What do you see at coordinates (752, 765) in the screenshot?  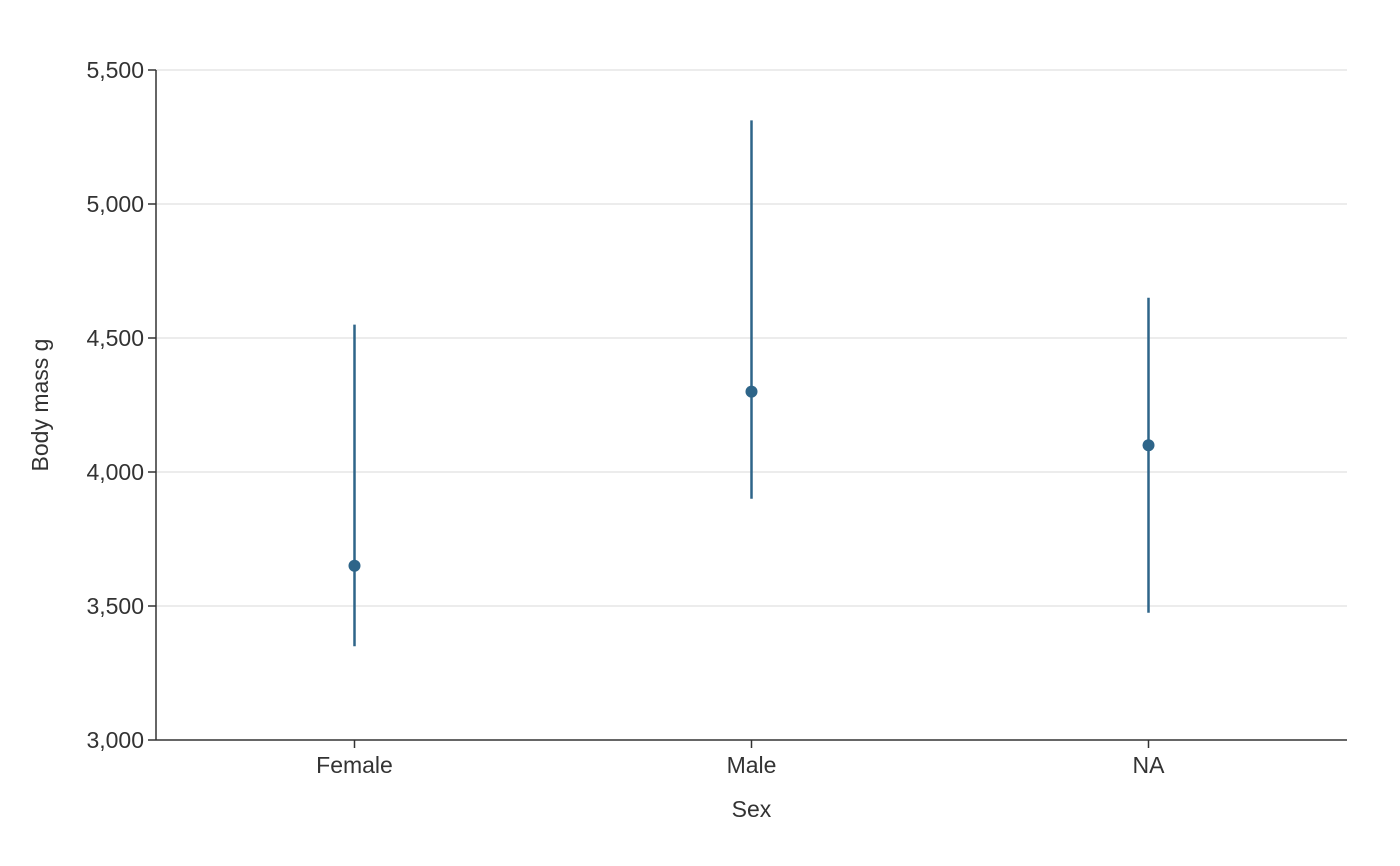 I see `x-tick-label: Male` at bounding box center [752, 765].